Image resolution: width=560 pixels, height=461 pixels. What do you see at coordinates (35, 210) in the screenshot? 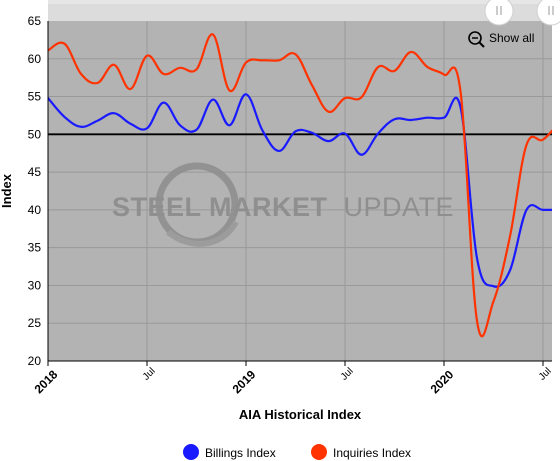
I see `y-tick-label: 40` at bounding box center [35, 210].